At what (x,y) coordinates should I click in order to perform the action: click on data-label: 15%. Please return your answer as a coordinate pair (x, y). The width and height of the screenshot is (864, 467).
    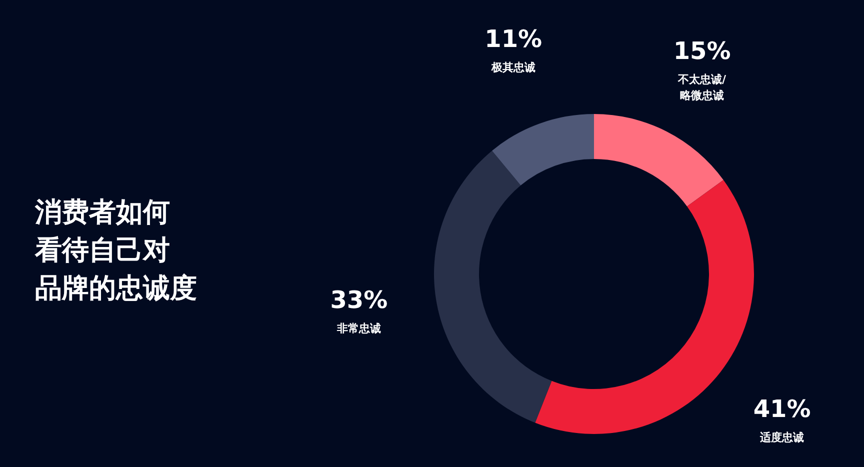
    Looking at the image, I should click on (702, 50).